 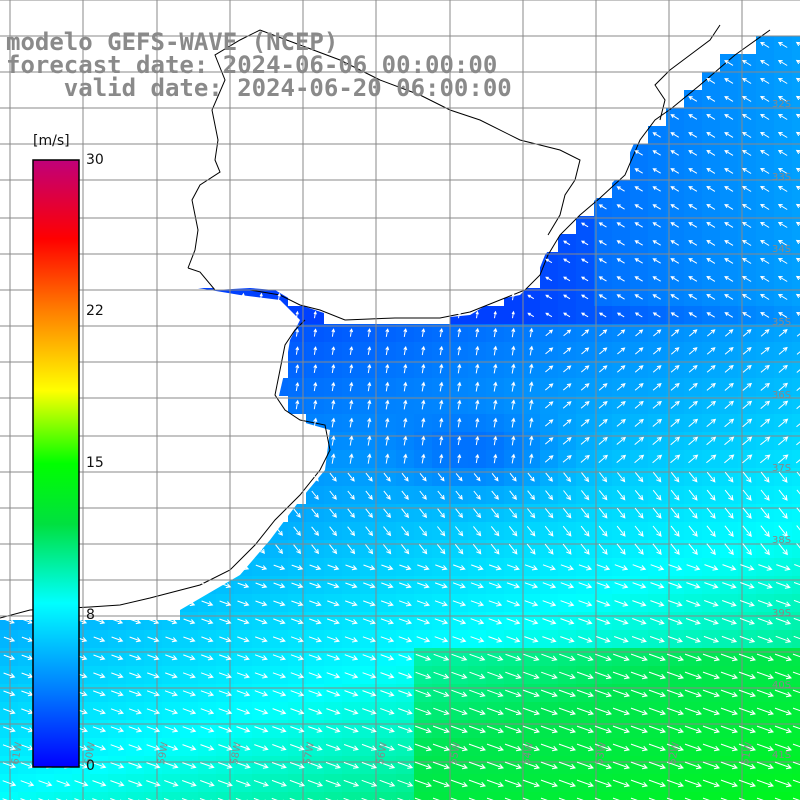 What do you see at coordinates (781, 755) in the screenshot?
I see `latitude-label: 41S` at bounding box center [781, 755].